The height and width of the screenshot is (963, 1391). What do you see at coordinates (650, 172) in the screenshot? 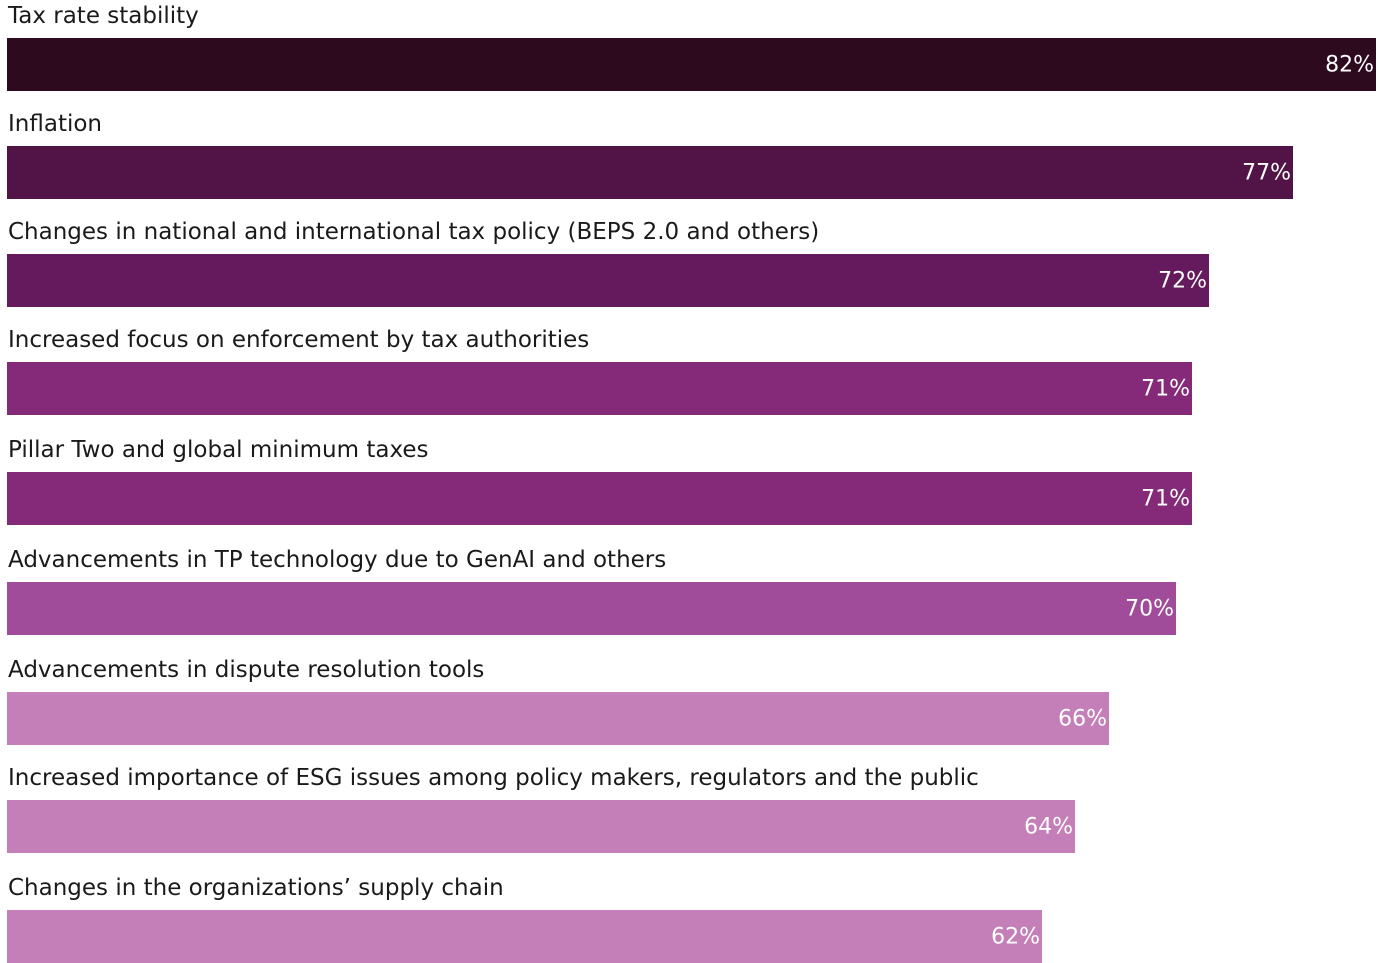
I see `bar: 77%` at bounding box center [650, 172].